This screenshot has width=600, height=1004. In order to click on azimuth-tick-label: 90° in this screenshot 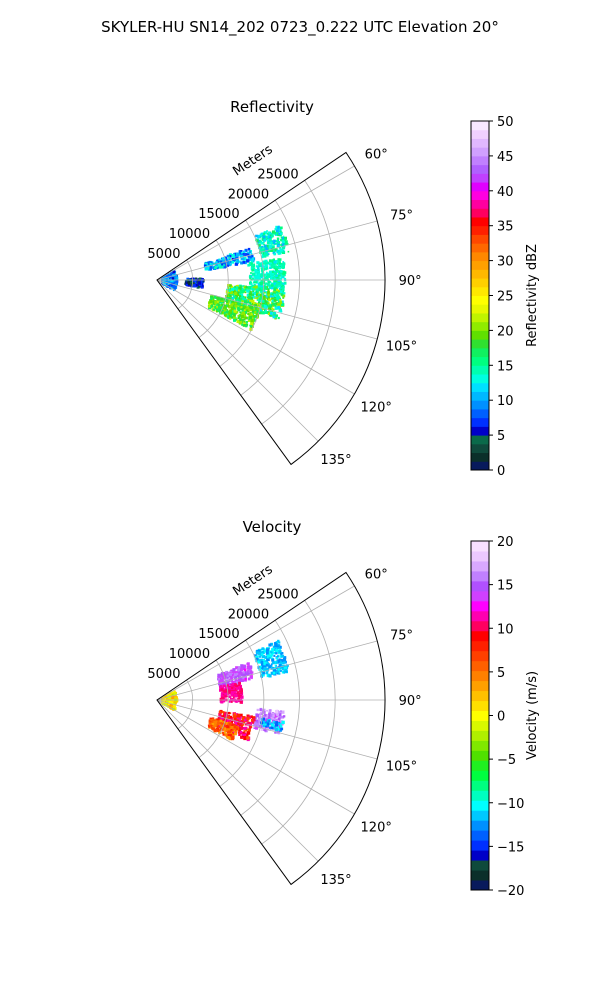, I will do `click(410, 701)`.